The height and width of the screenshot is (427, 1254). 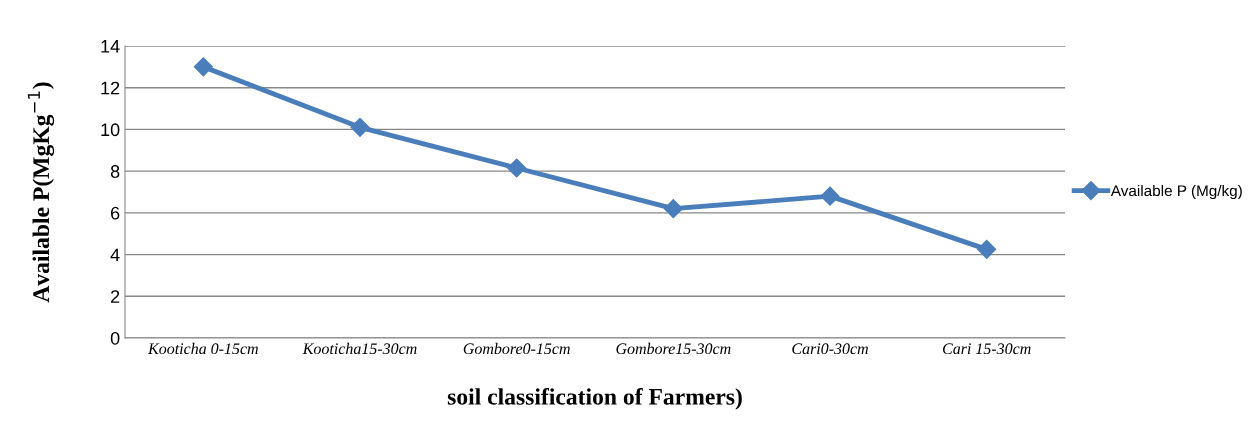 What do you see at coordinates (110, 130) in the screenshot?
I see `y-tick-label: 10` at bounding box center [110, 130].